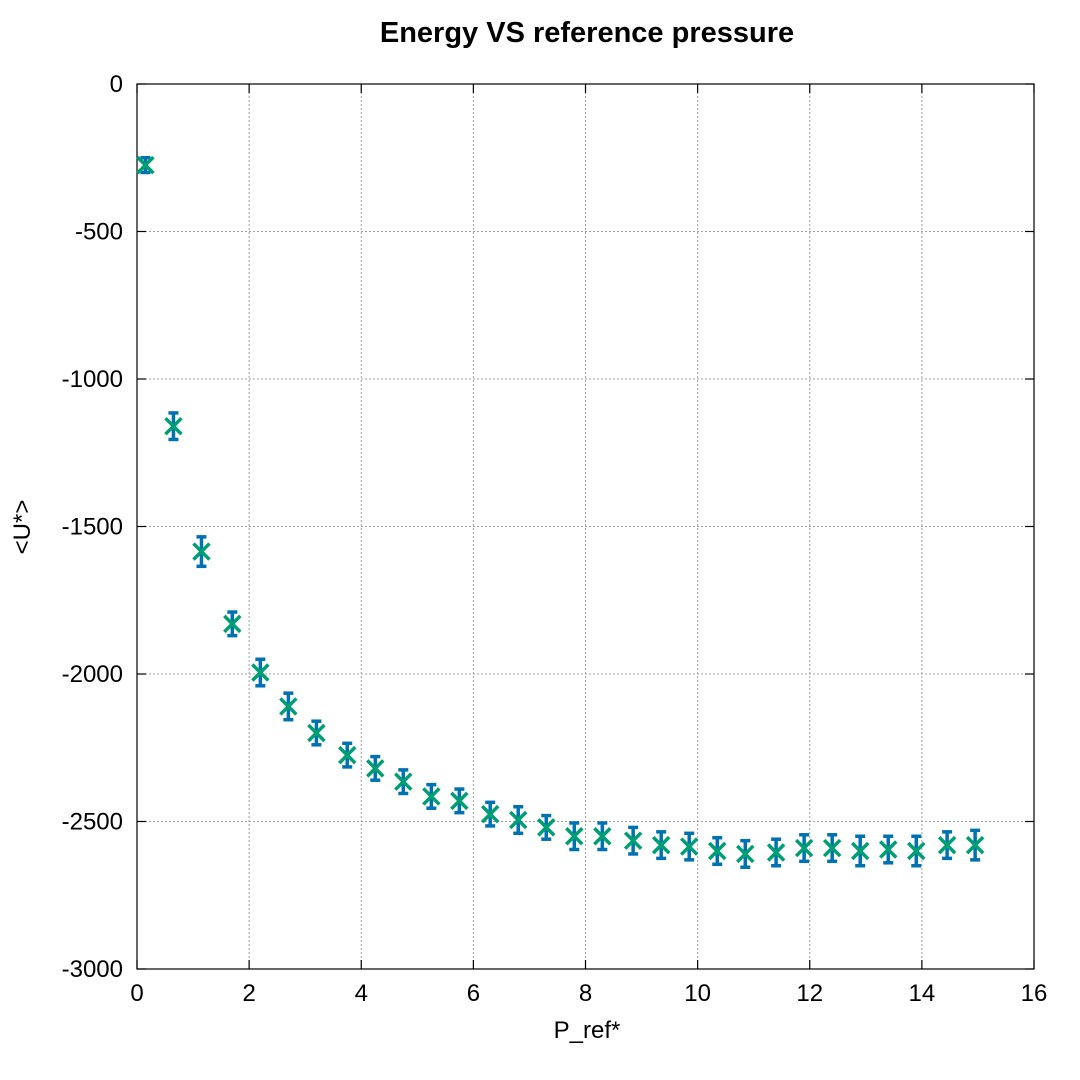 The width and height of the screenshot is (1080, 1080). Describe the element at coordinates (587, 1030) in the screenshot. I see `x-axis-label: P_ref*` at that location.